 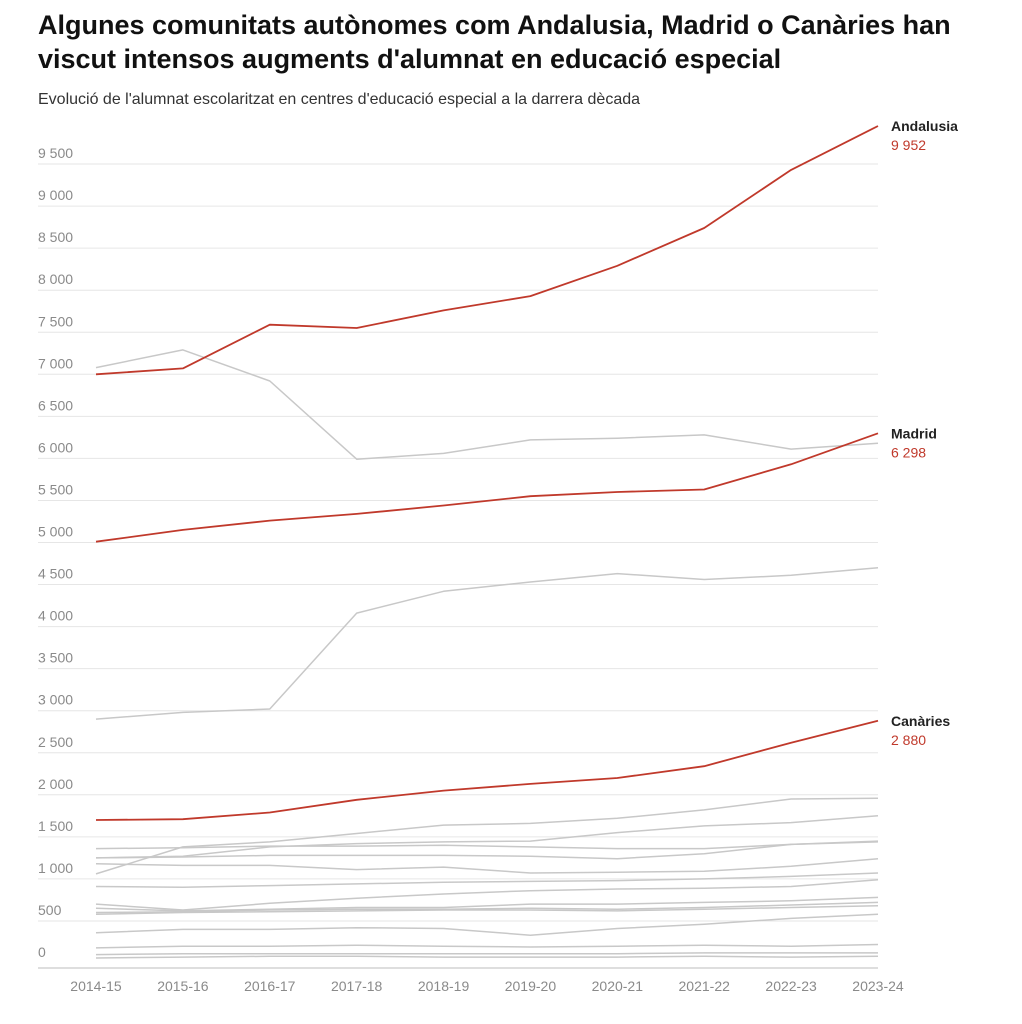 What do you see at coordinates (55, 237) in the screenshot?
I see `y-tick-label: 8 500` at bounding box center [55, 237].